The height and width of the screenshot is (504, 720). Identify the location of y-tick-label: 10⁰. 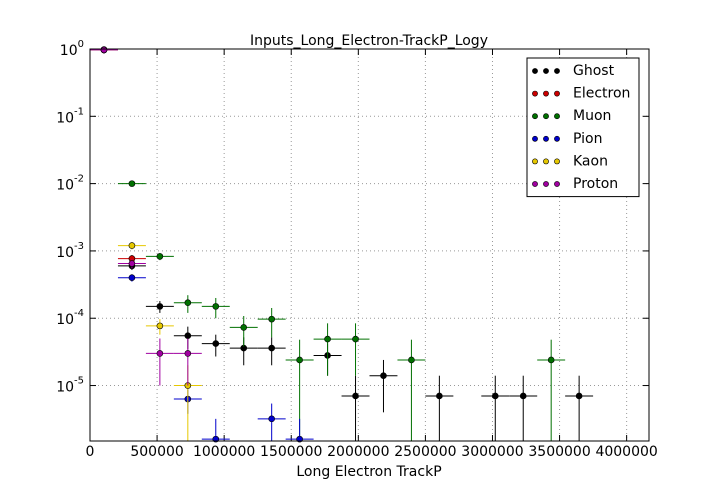
(72, 49).